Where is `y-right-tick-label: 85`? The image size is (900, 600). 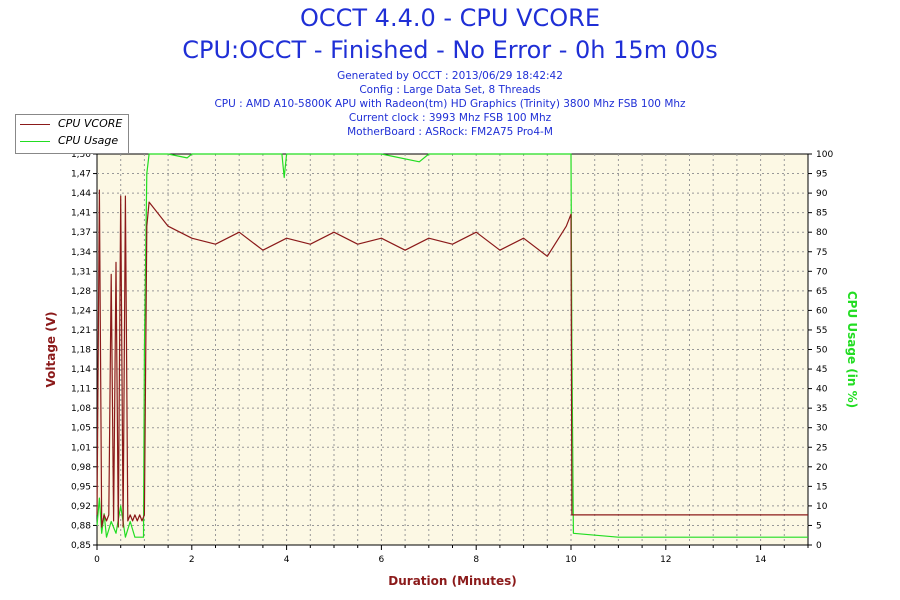 y-right-tick-label: 85 is located at coordinates (821, 214).